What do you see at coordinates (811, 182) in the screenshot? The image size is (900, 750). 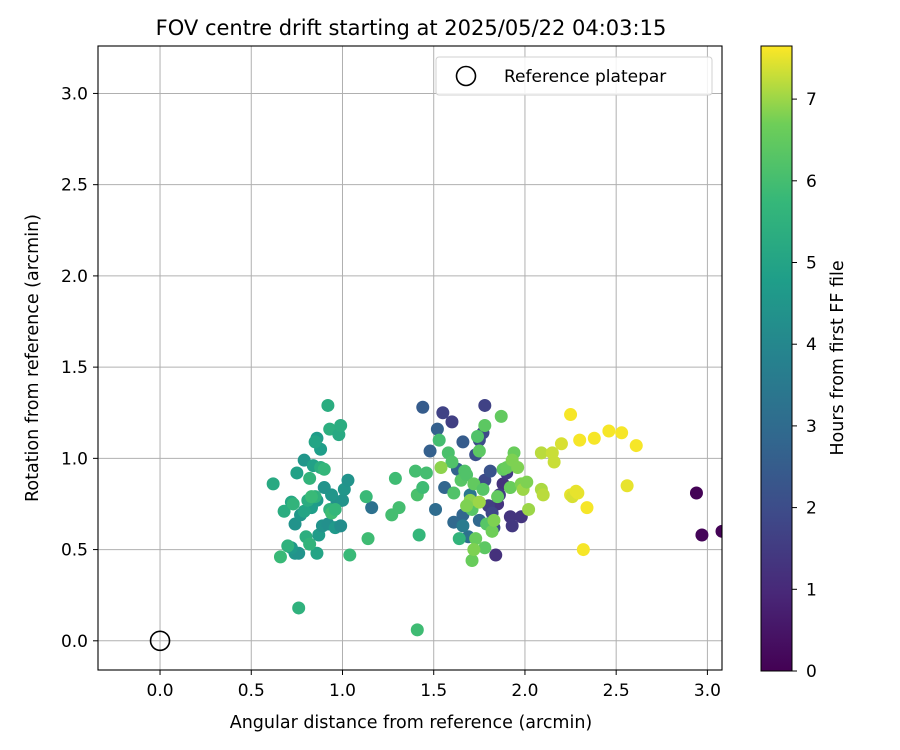 I see `colorbar-tick-label: 6` at bounding box center [811, 182].